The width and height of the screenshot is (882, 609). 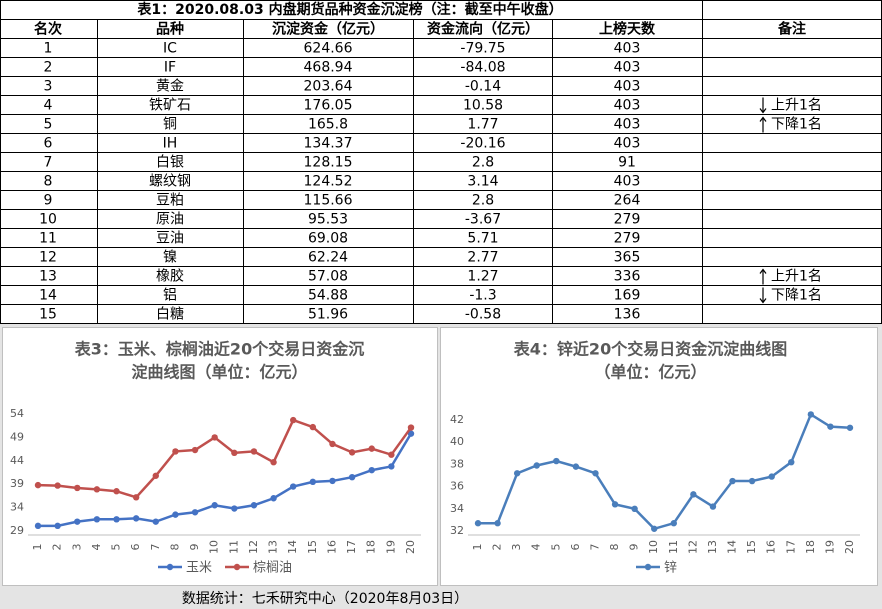 What do you see at coordinates (170, 163) in the screenshot?
I see `table-cell: 白银` at bounding box center [170, 163].